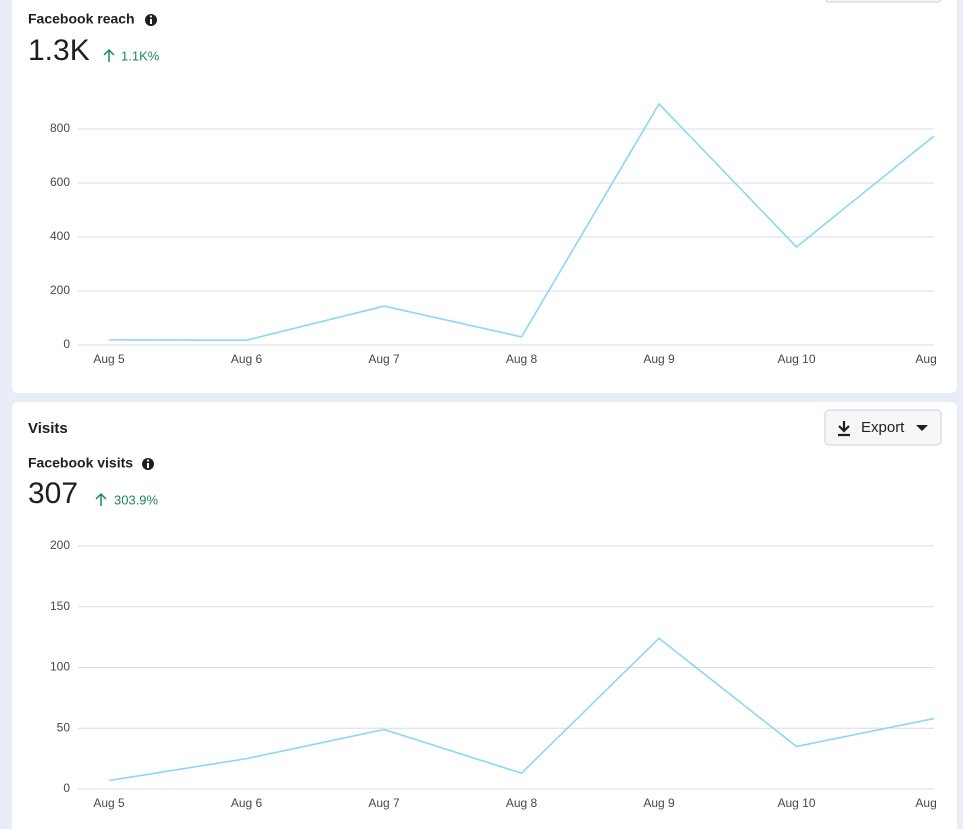  What do you see at coordinates (140, 55) in the screenshot?
I see `metric-change: 1.1K%` at bounding box center [140, 55].